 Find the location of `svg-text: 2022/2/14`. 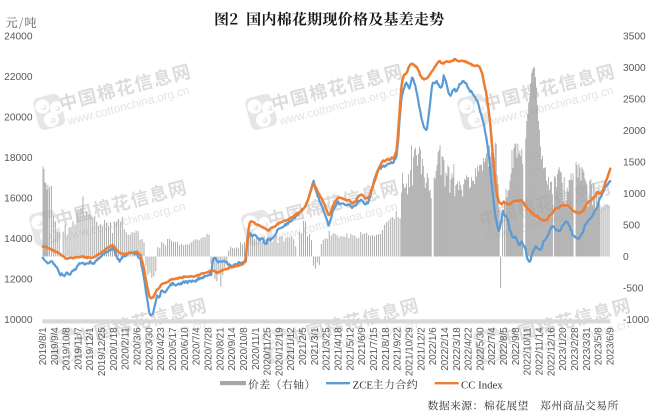

svg-text: 2022/2/14 is located at coordinates (445, 349).